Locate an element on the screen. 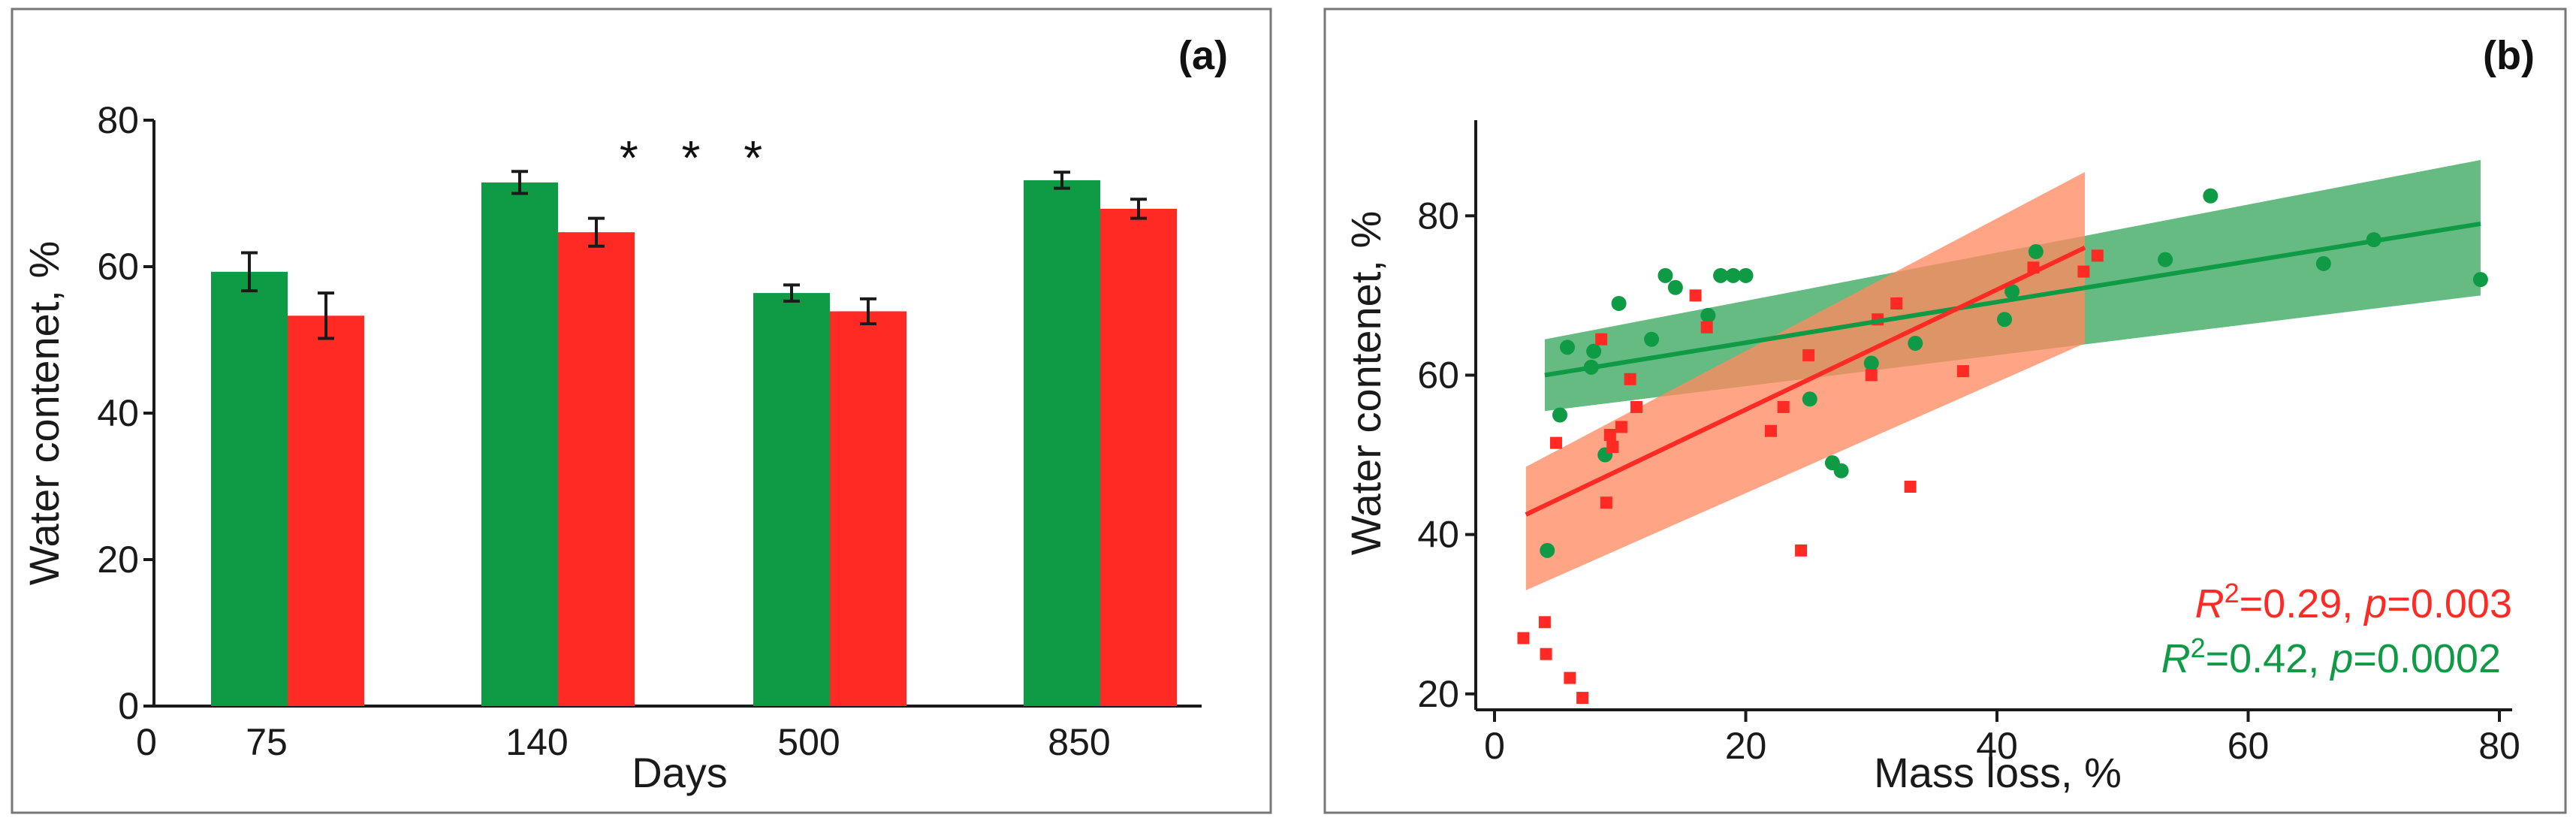 The image size is (2576, 830). panel-a-y-tick-label: 40 is located at coordinates (118, 413).